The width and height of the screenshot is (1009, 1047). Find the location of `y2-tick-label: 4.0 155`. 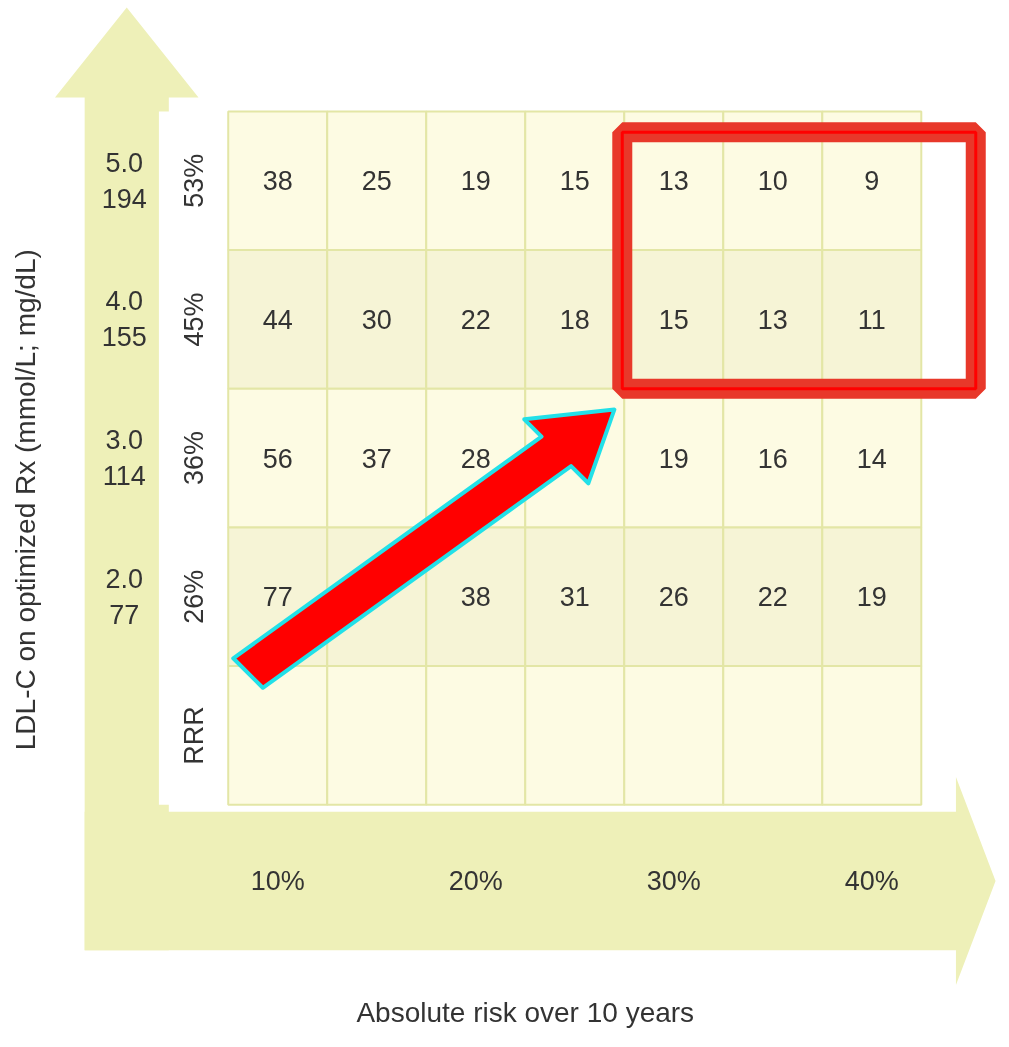

y2-tick-label: 4.0 155 is located at coordinates (124, 319).